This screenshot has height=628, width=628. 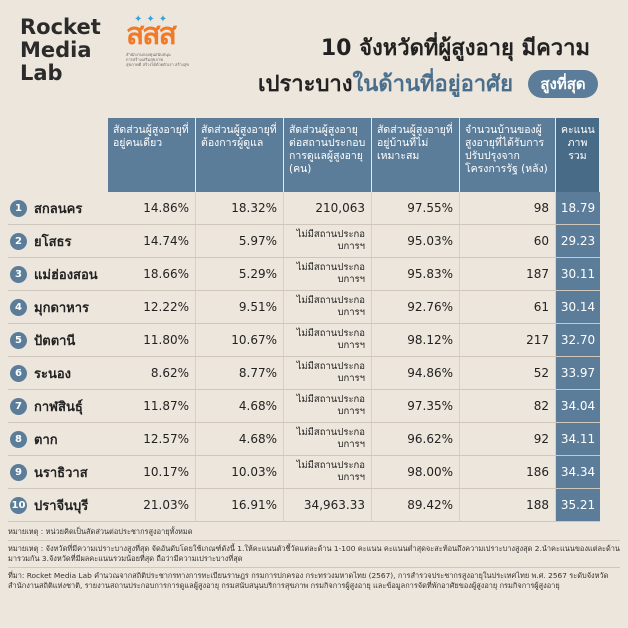 I want to click on care-facility-ratio-value: 34,963.33, so click(x=328, y=505).